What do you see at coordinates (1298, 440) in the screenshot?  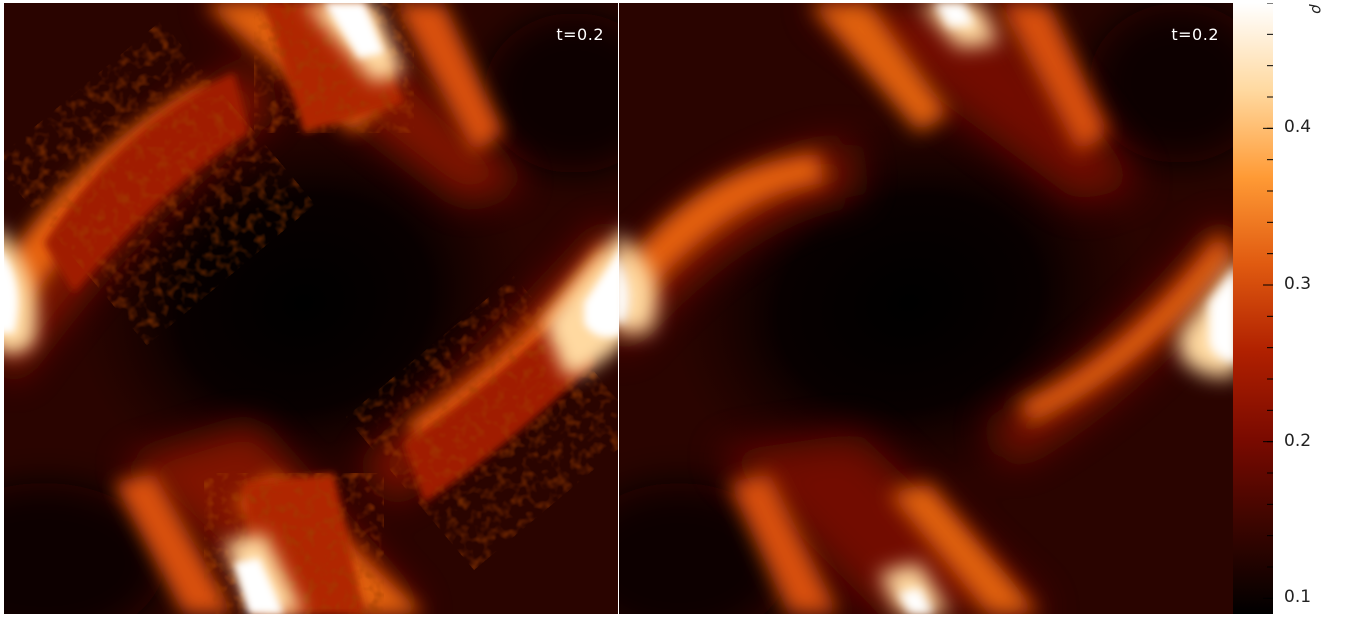 I see `colorbar-tick-label: 0.2` at bounding box center [1298, 440].